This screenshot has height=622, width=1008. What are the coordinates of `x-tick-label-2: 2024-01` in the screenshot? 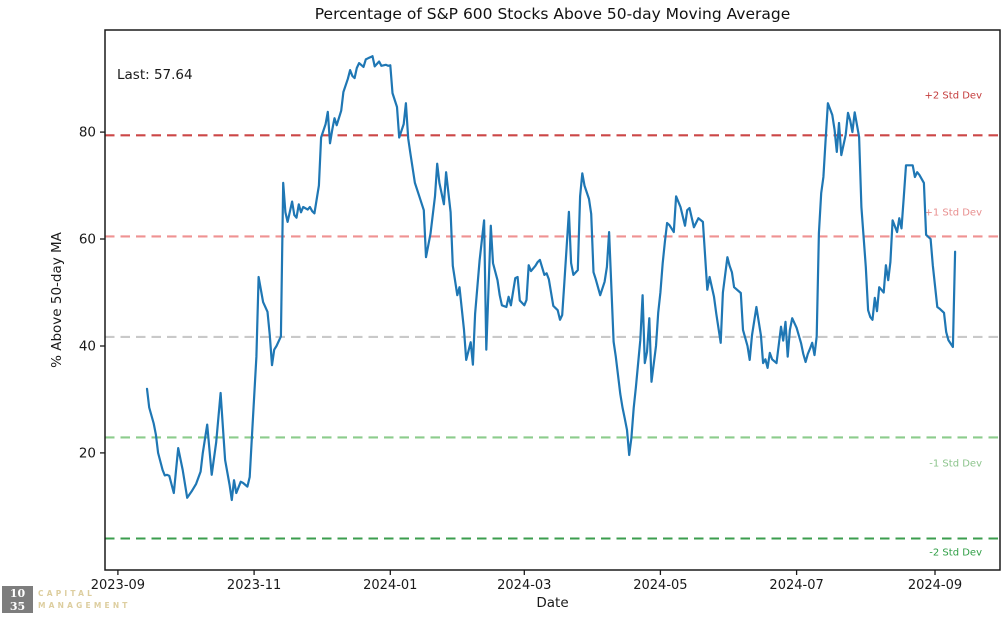 It's located at (390, 585).